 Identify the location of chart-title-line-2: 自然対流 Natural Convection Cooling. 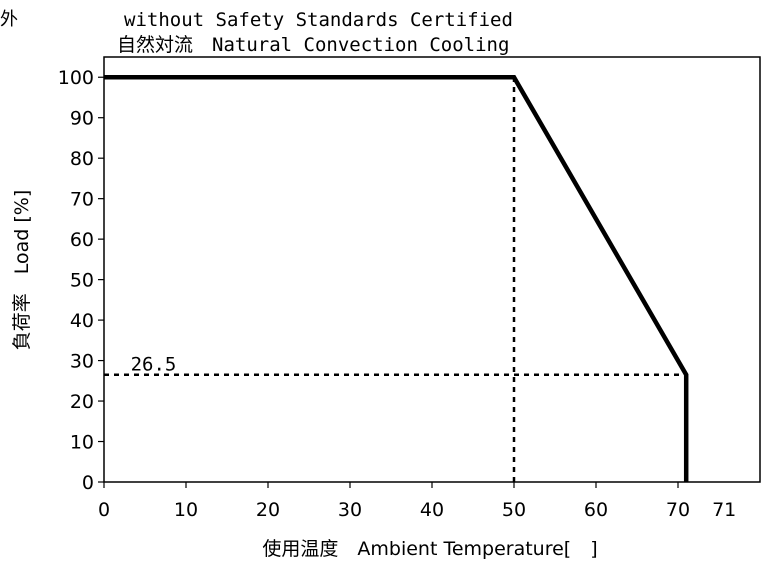
(313, 45).